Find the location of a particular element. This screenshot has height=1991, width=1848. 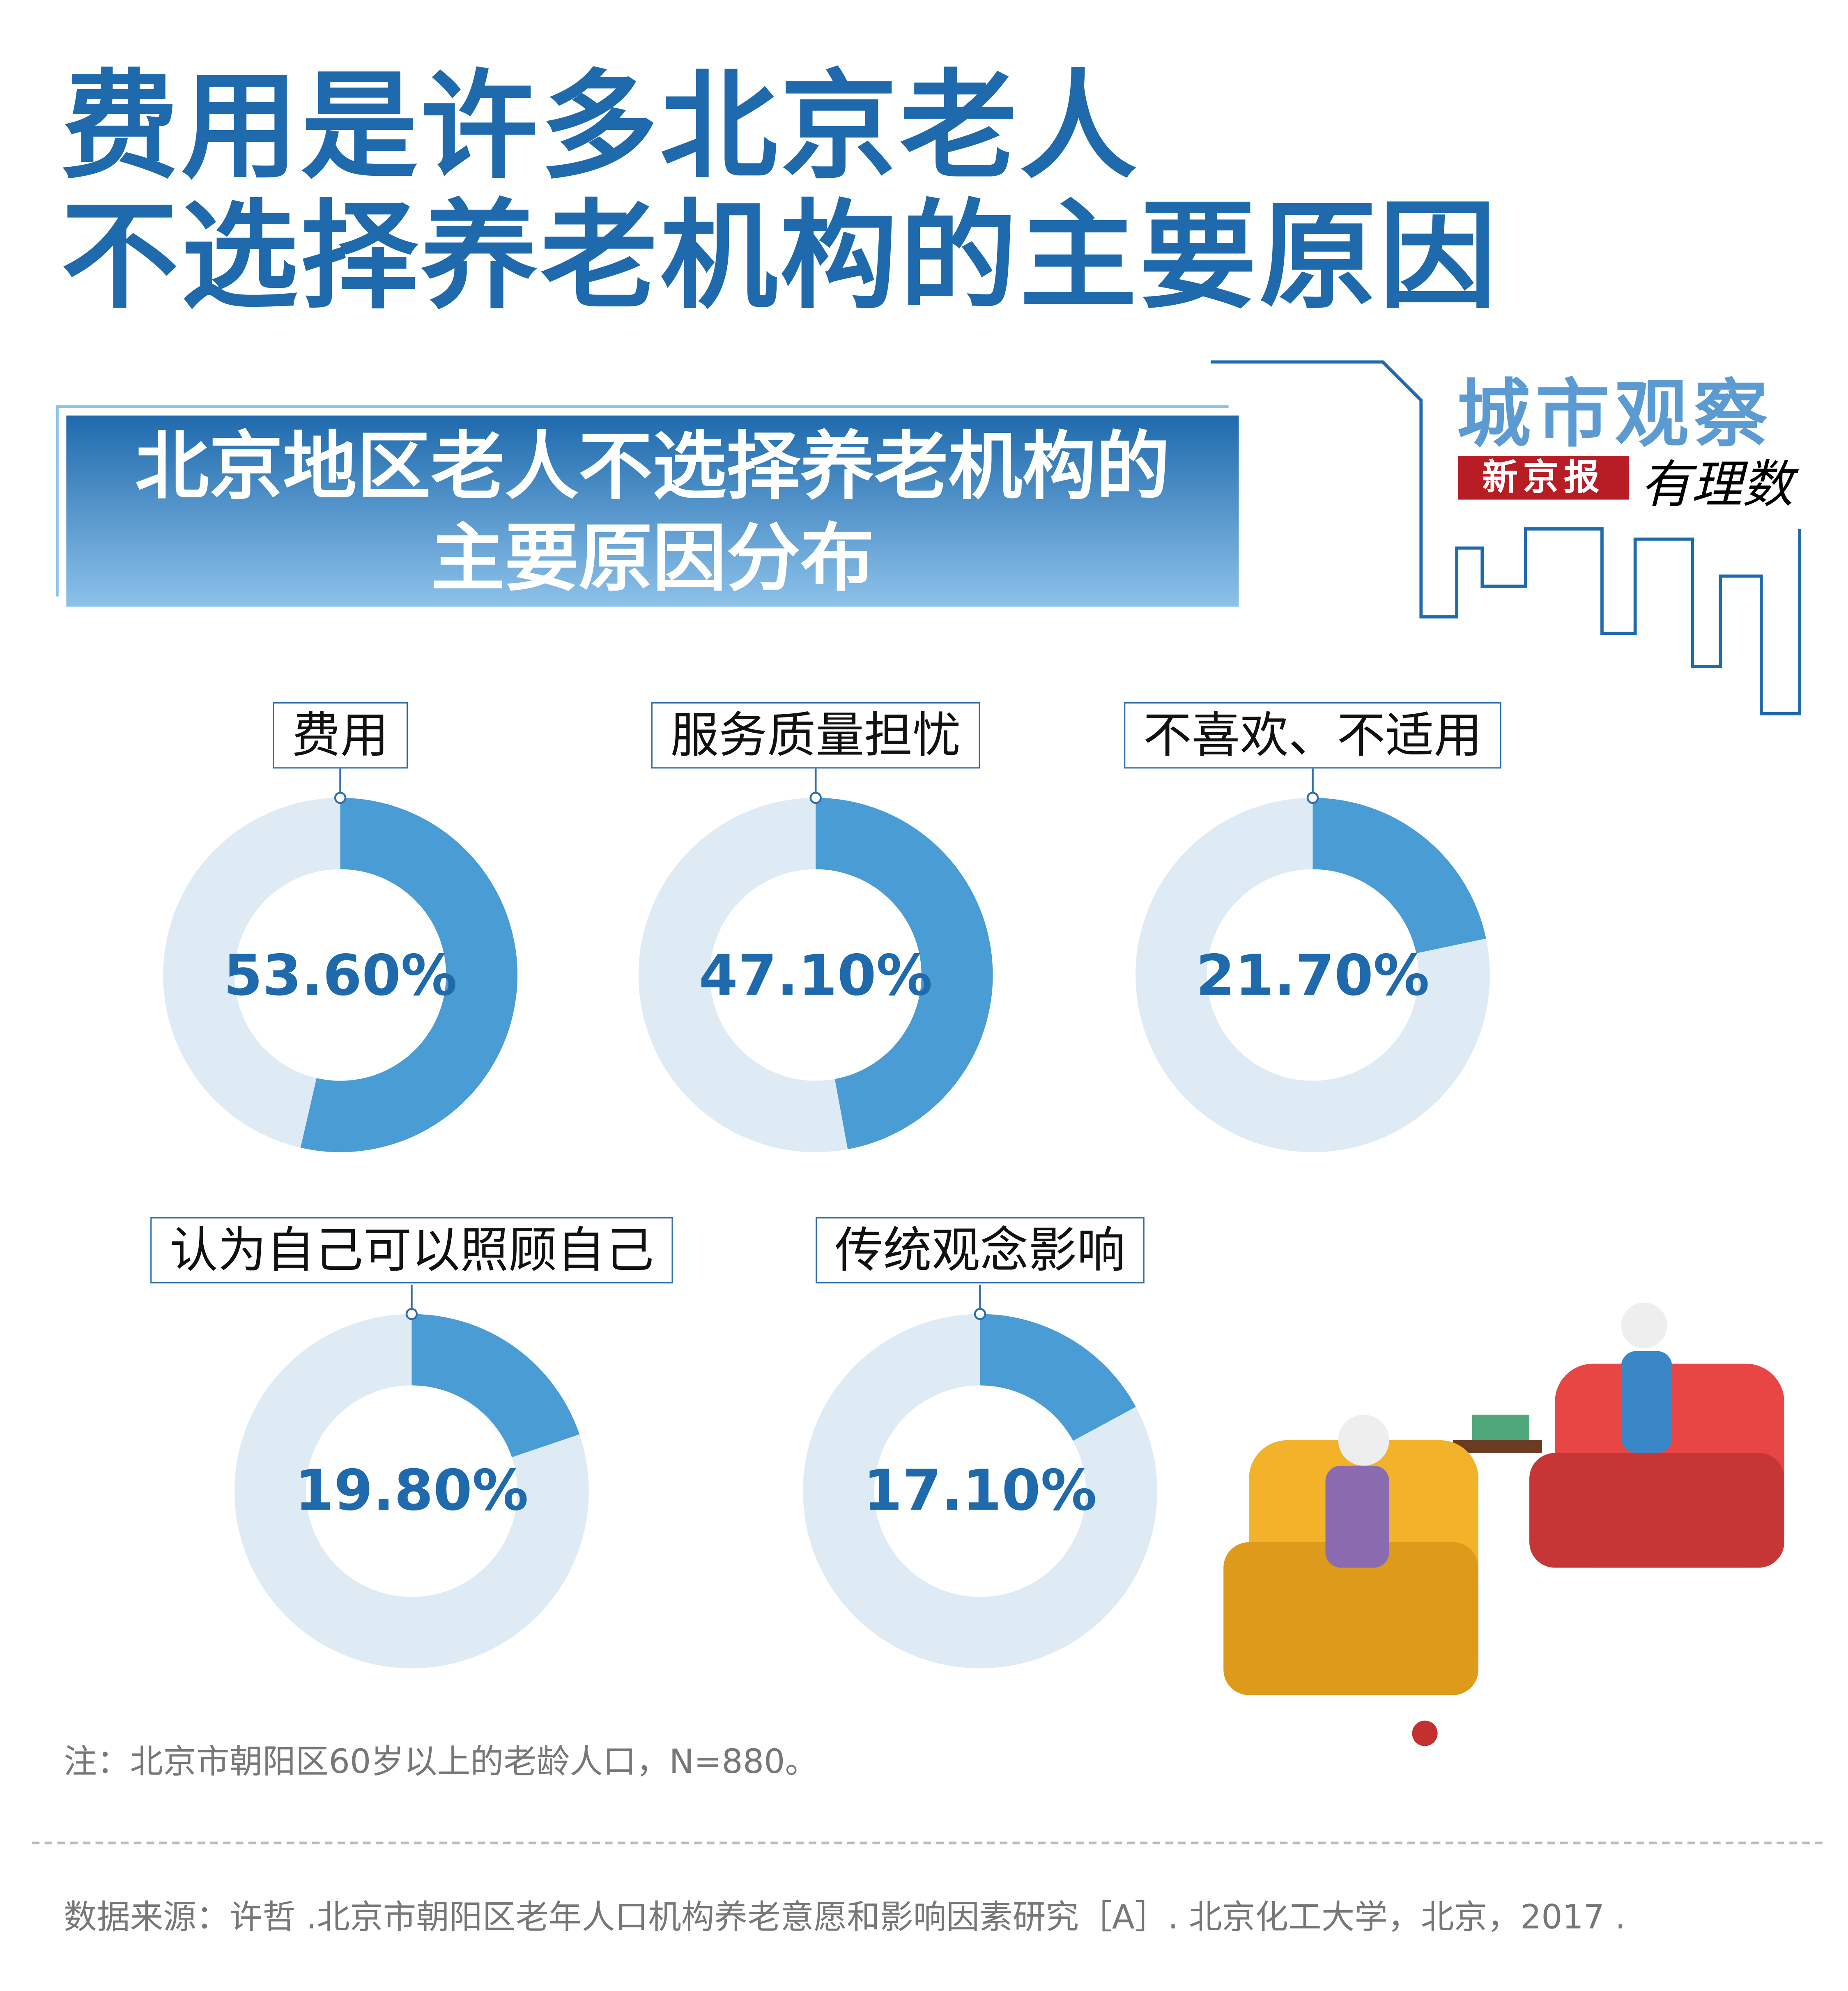

data-label: 47.10% is located at coordinates (816, 976).